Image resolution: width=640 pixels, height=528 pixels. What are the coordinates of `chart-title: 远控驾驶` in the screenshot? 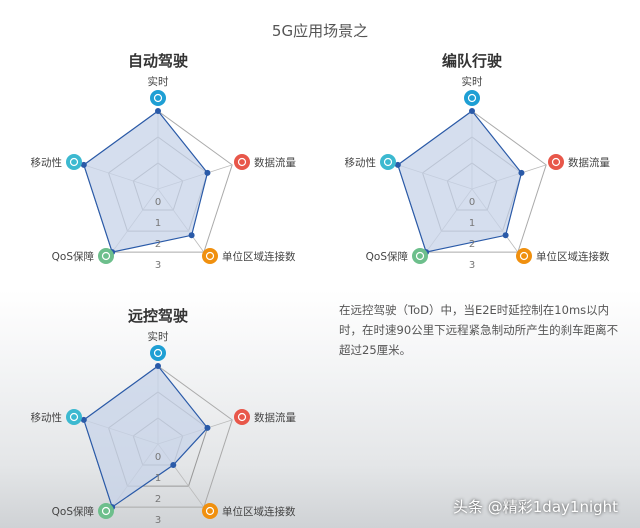 It's located at (158, 316).